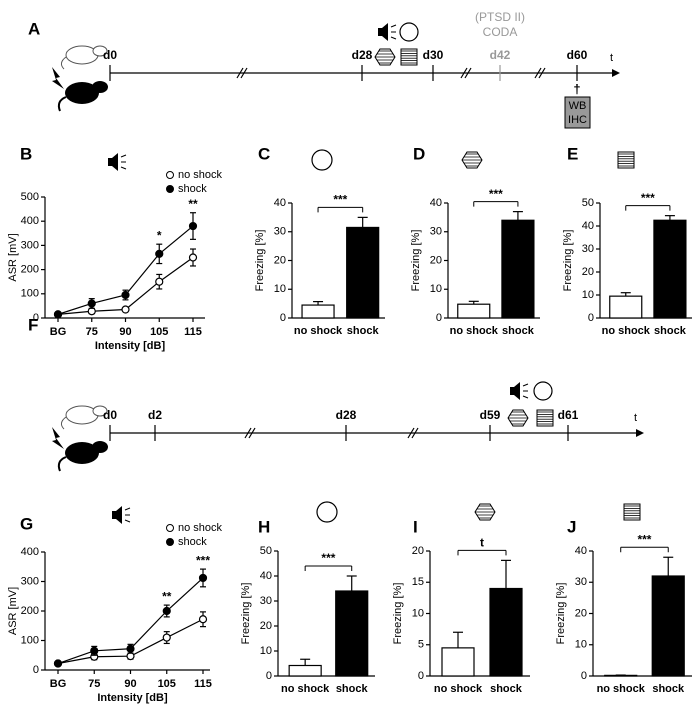  What do you see at coordinates (155, 415) in the screenshot?
I see `timeline-label: d2` at bounding box center [155, 415].